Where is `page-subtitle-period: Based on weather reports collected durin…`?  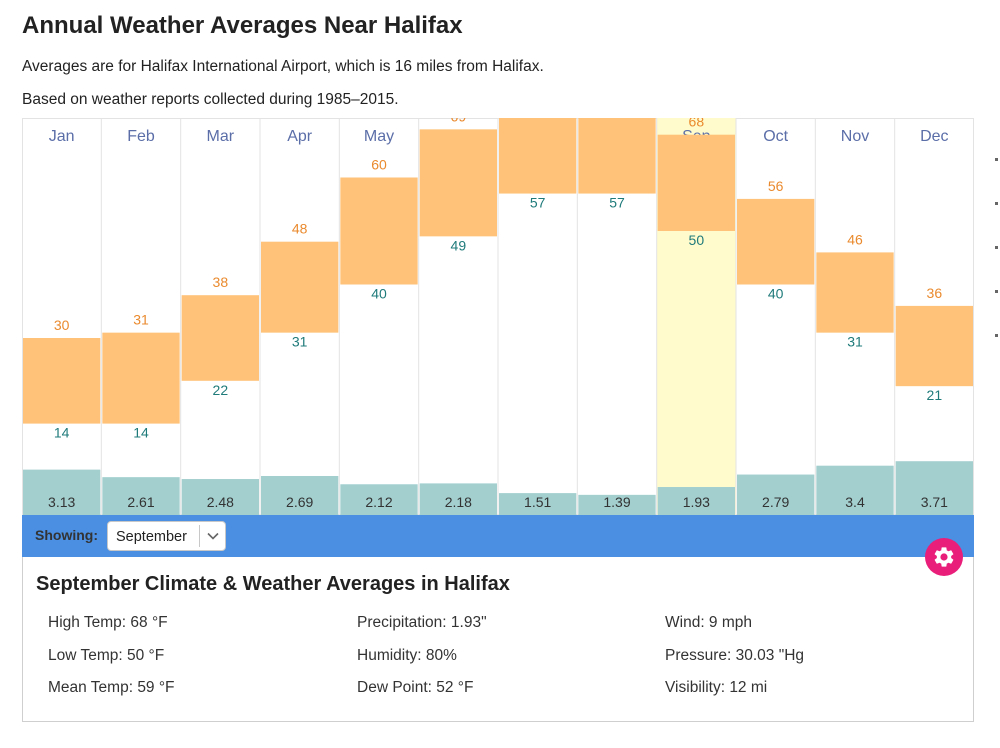
page-subtitle-period: Based on weather reports collected durin… is located at coordinates (210, 99).